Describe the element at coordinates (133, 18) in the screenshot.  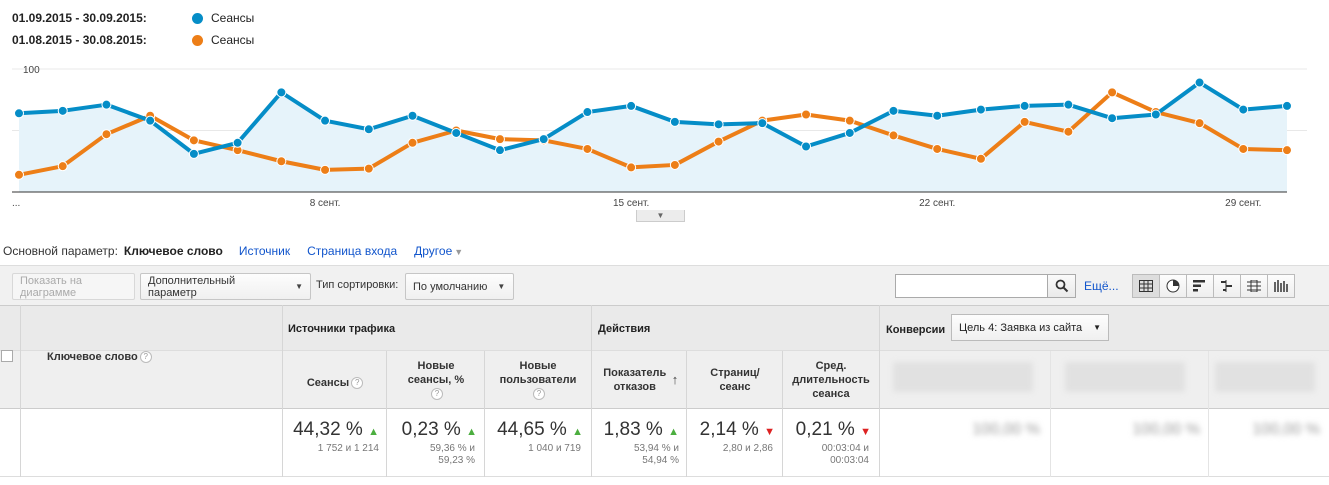
I see `legend-row-current: 01.09.2015 - 30.09.2015: Сеансы` at that location.